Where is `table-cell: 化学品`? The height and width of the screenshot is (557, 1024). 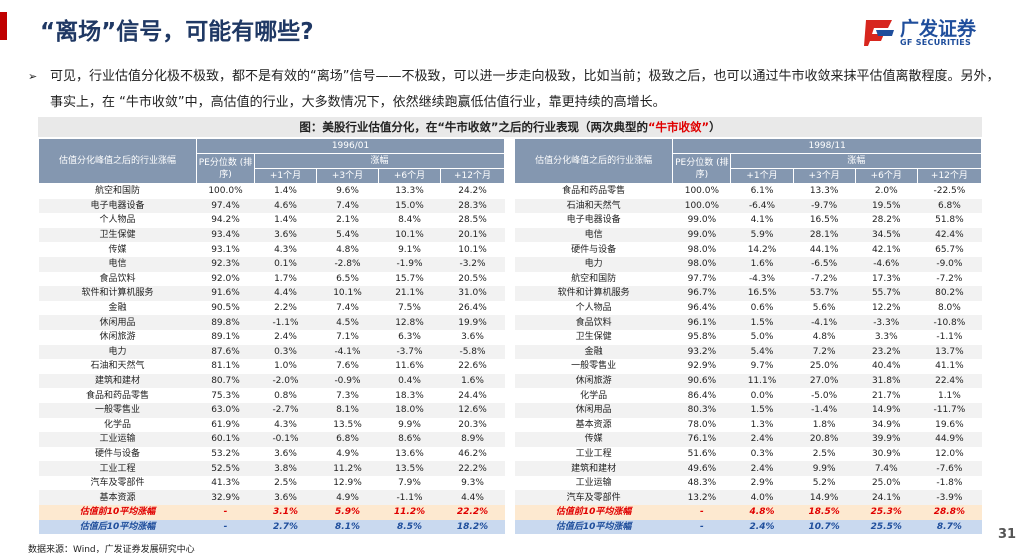 table-cell: 化学品 is located at coordinates (117, 424).